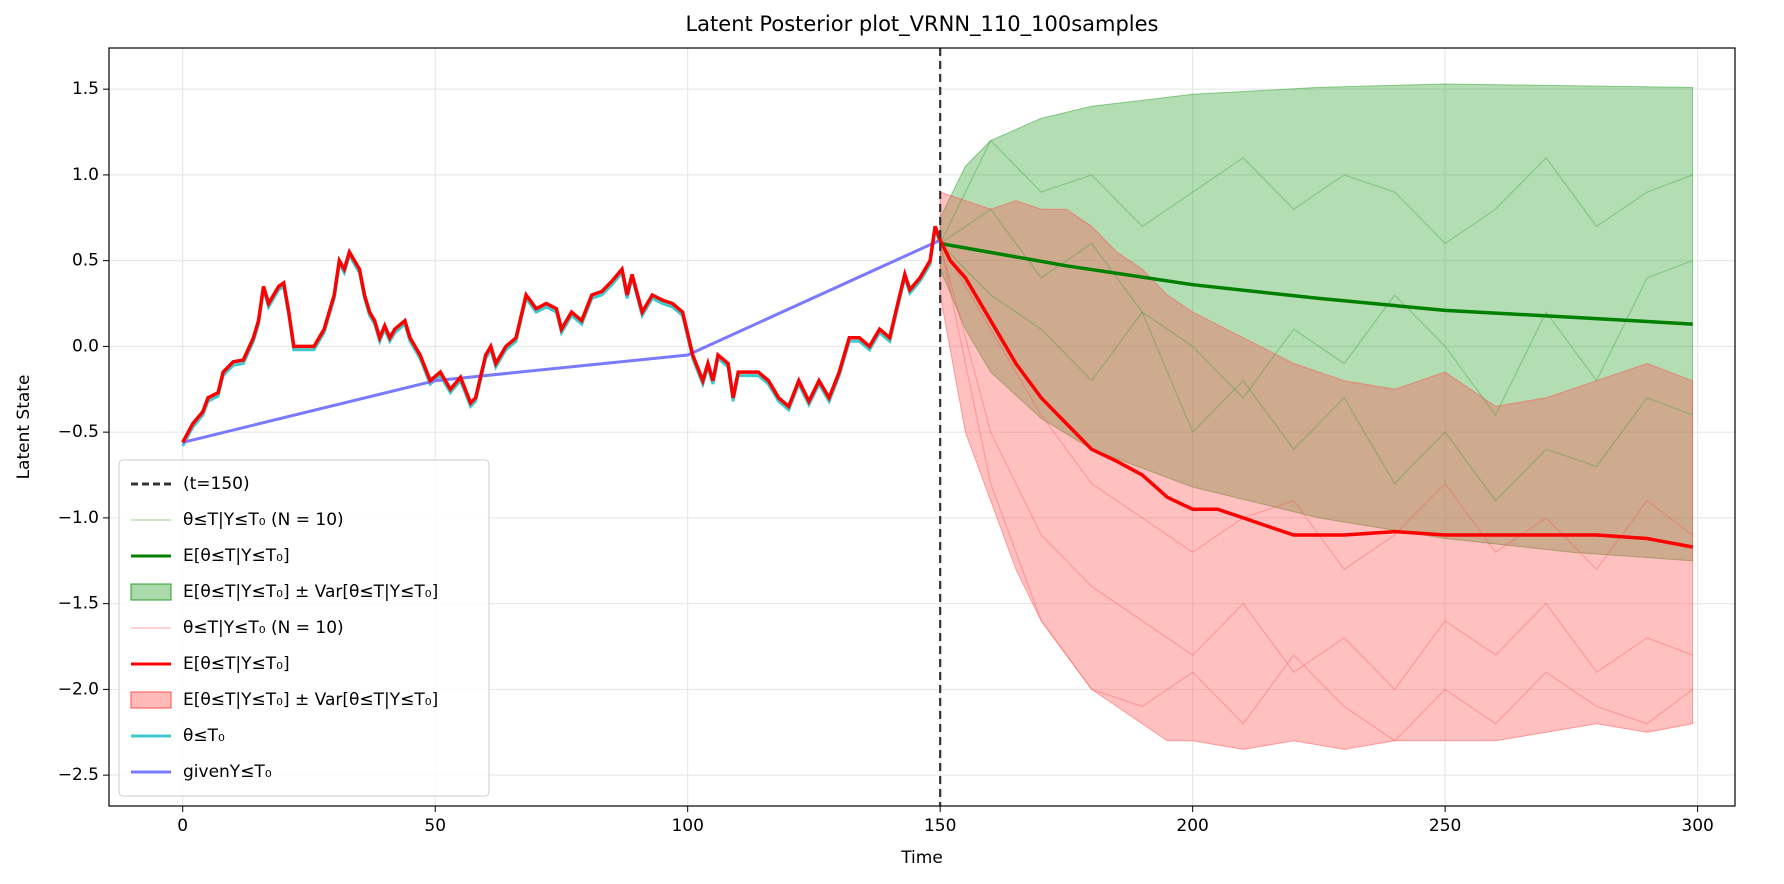  I want to click on legend-box, so click(304, 628).